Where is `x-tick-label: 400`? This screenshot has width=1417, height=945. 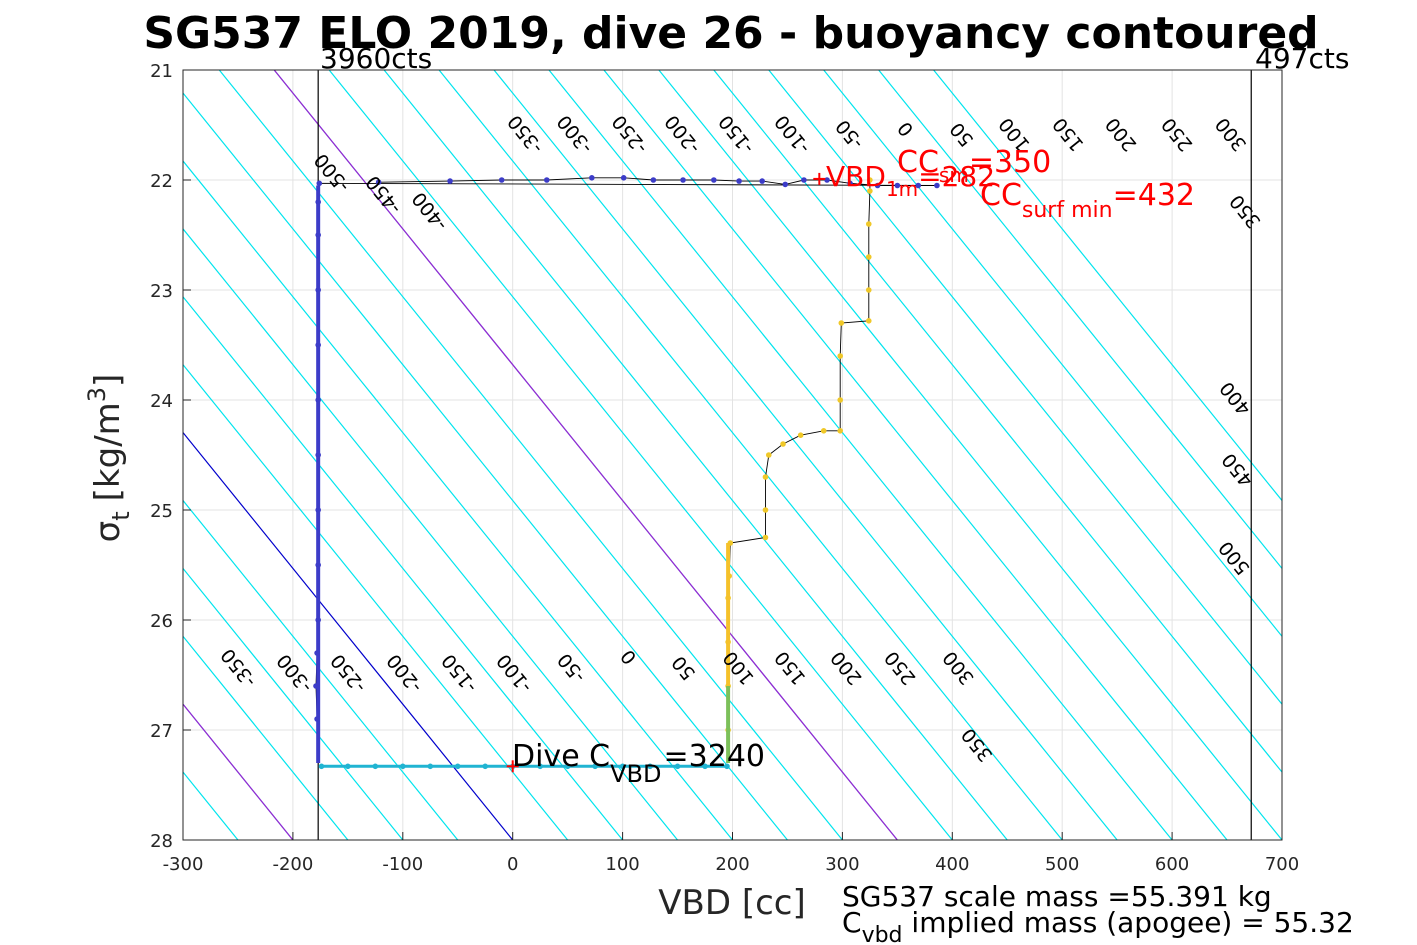
x-tick-label: 400 is located at coordinates (952, 864).